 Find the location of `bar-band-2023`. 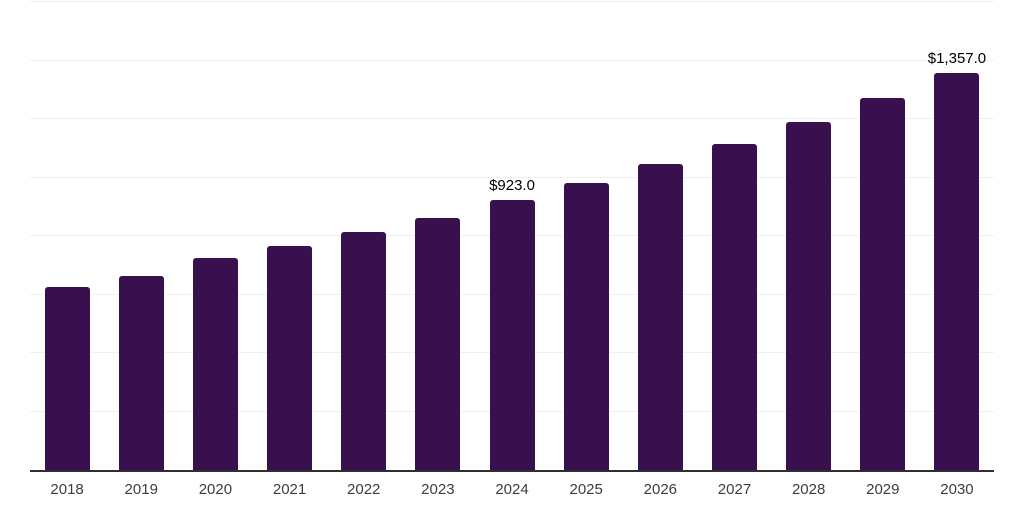

bar-band-2023 is located at coordinates (438, 236).